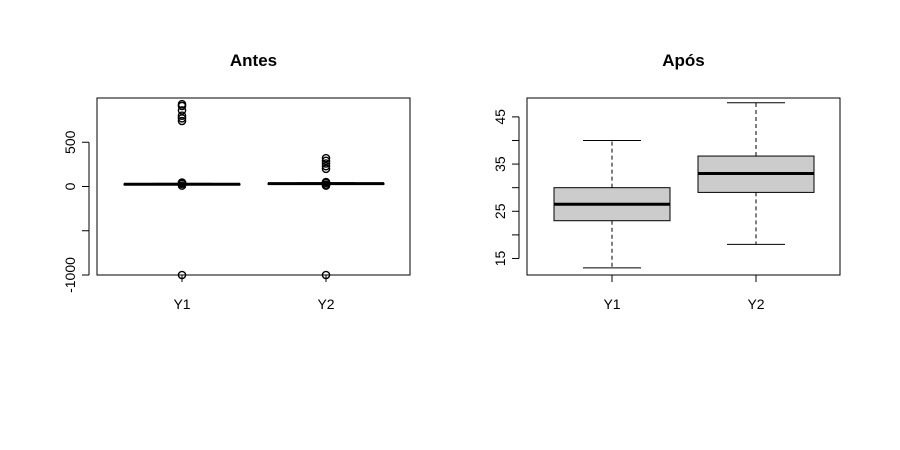  I want to click on y-tick-label: 0, so click(70, 186).